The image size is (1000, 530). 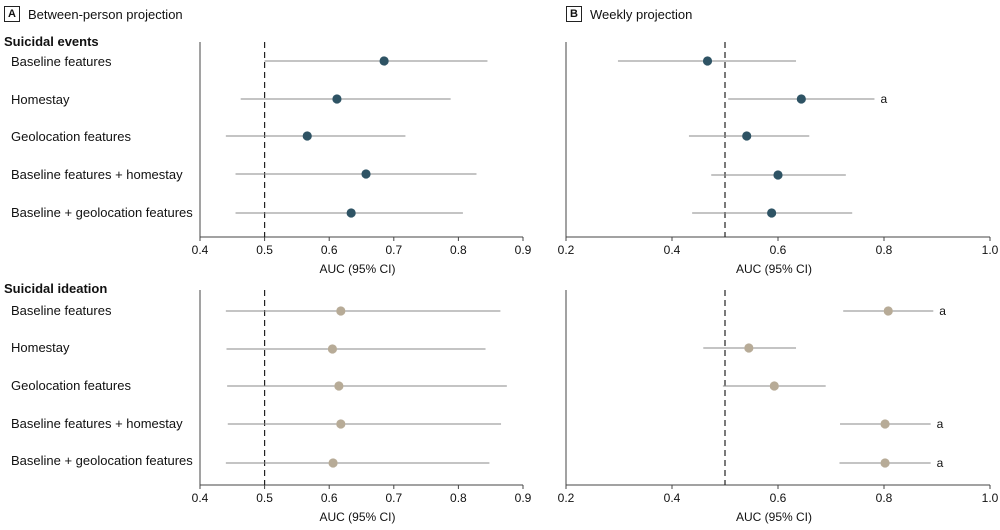 What do you see at coordinates (883, 99) in the screenshot?
I see `b-events-significance-marker: a` at bounding box center [883, 99].